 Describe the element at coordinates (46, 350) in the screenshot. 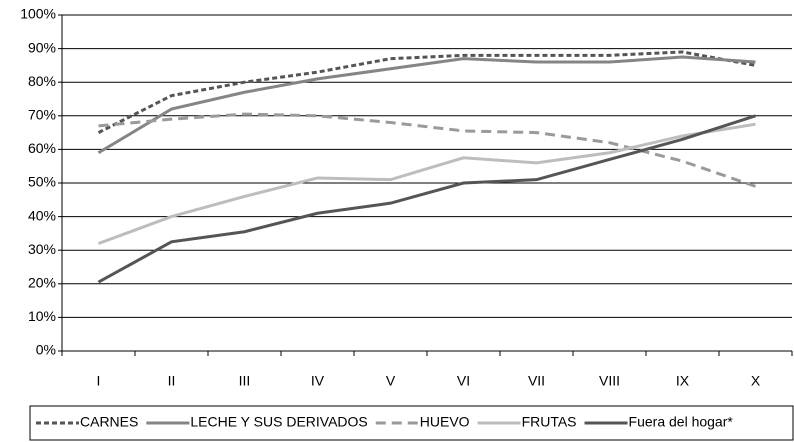

I see `y-tick-label: 0%` at that location.